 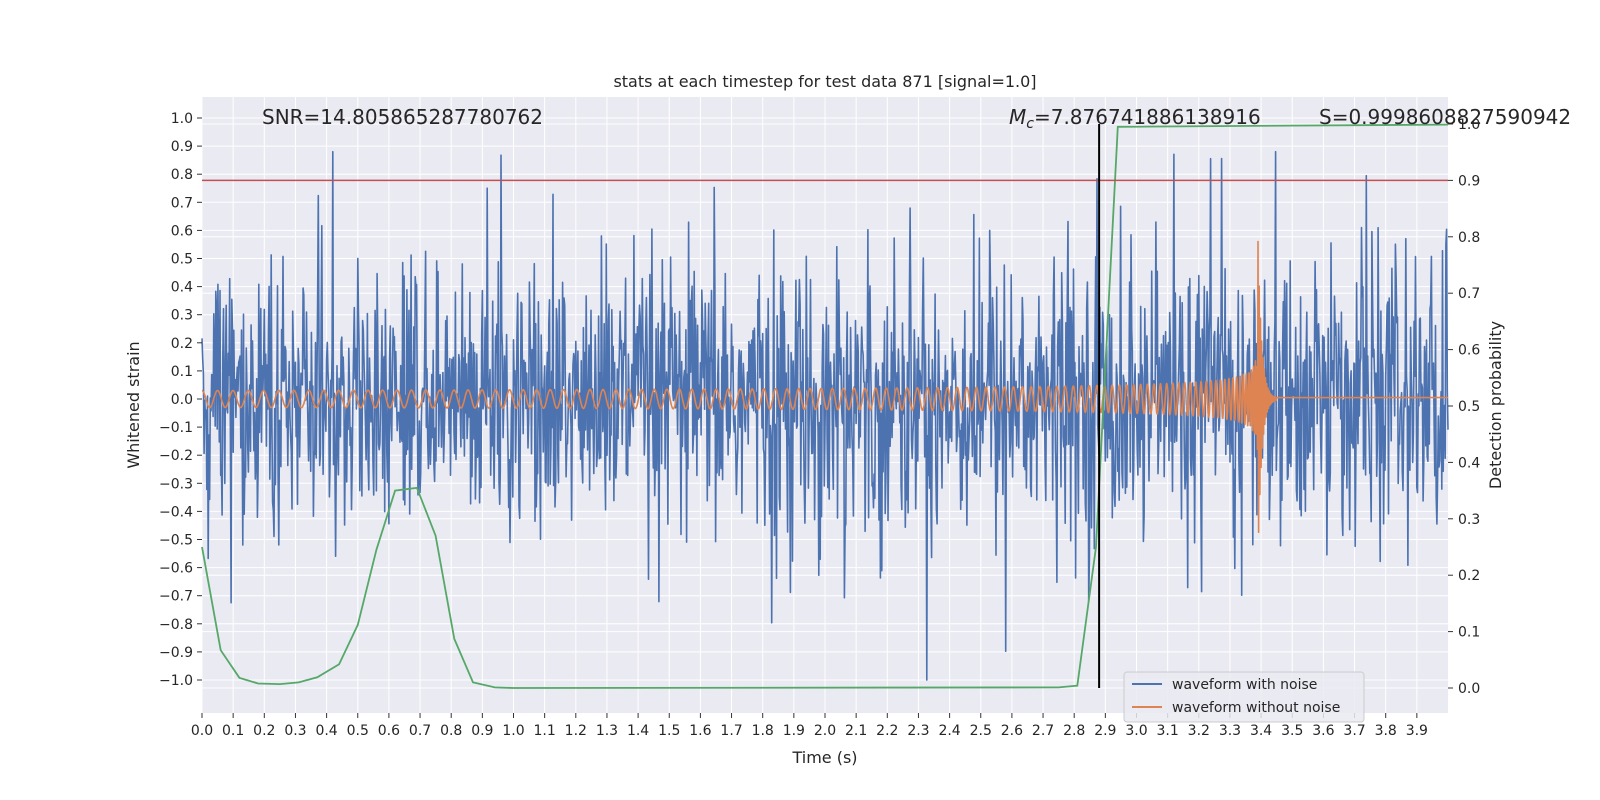 I want to click on legend-box, so click(x=1244, y=697).